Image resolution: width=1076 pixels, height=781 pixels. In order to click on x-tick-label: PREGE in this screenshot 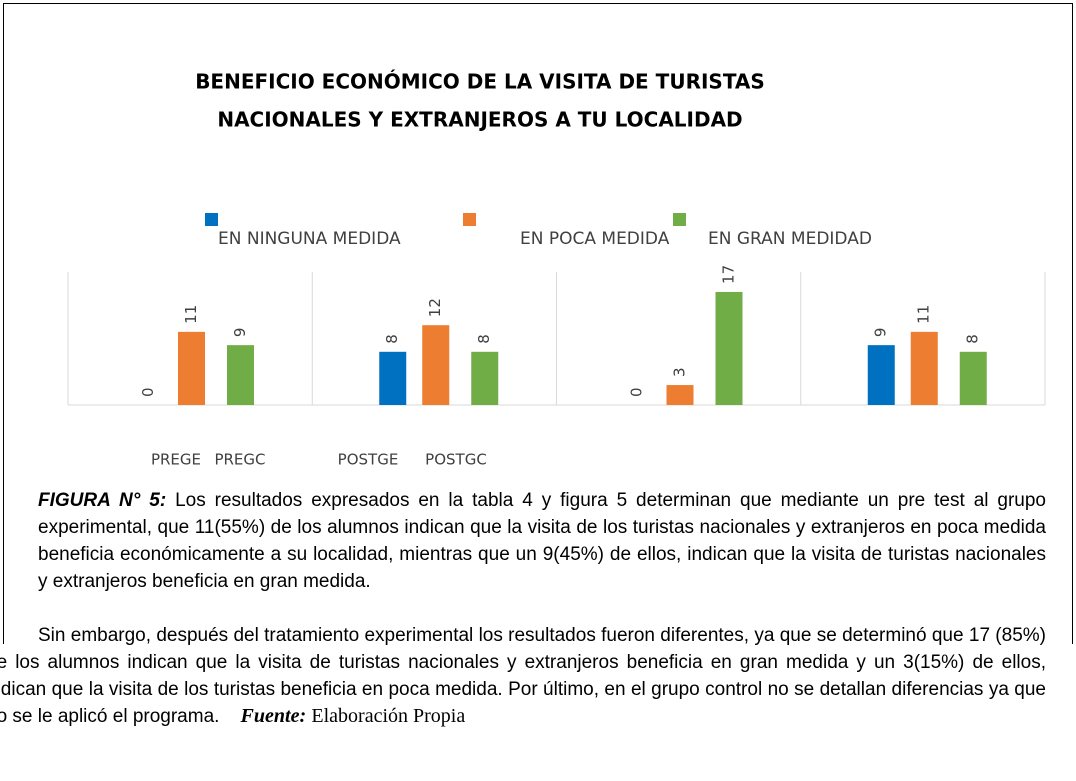, I will do `click(176, 460)`.